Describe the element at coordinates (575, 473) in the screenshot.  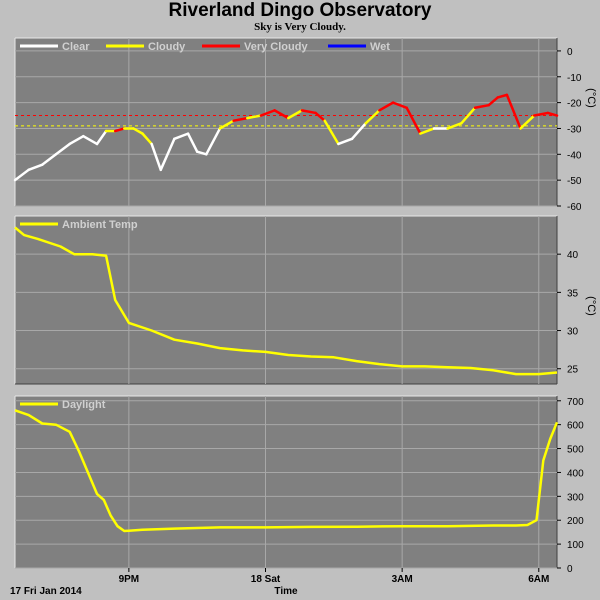
I see `y-tick-label: 400` at that location.